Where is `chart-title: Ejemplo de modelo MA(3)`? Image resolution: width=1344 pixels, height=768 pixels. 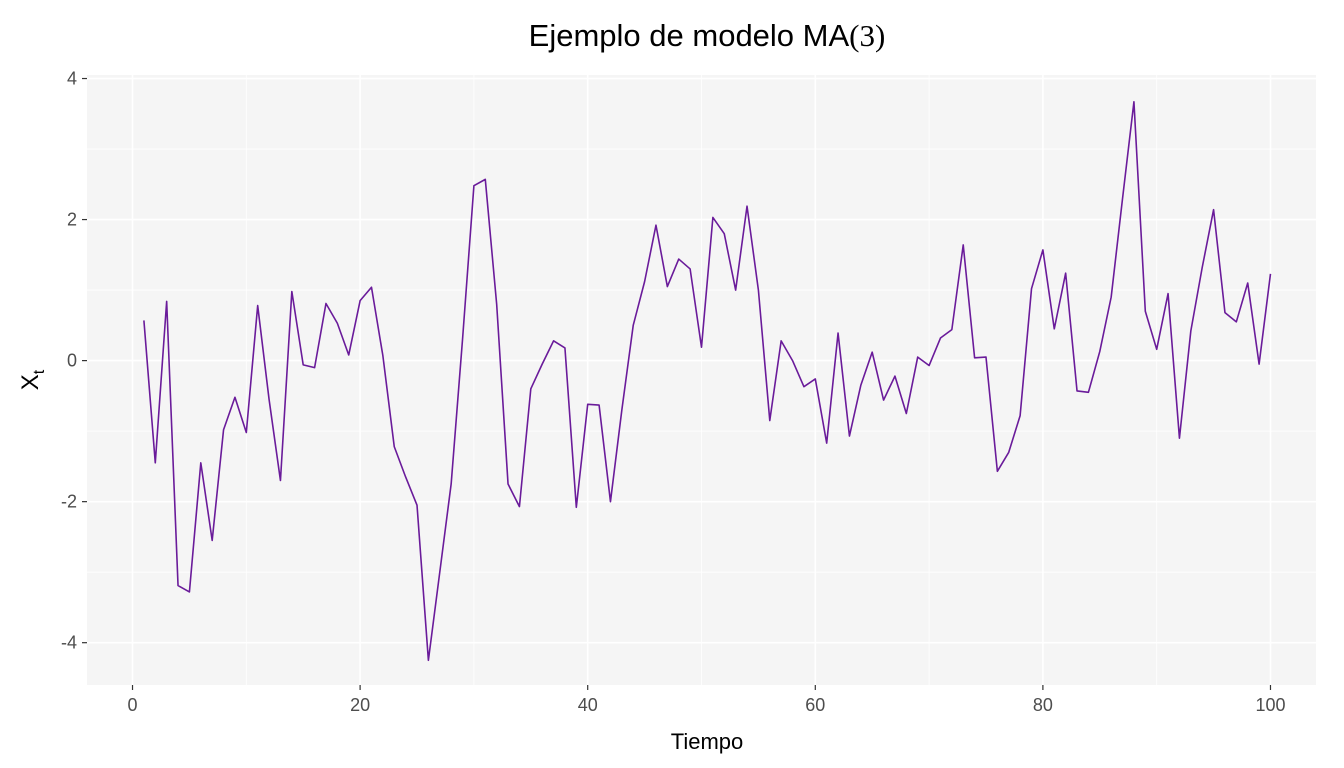
chart-title: Ejemplo de modelo MA(3) is located at coordinates (707, 35).